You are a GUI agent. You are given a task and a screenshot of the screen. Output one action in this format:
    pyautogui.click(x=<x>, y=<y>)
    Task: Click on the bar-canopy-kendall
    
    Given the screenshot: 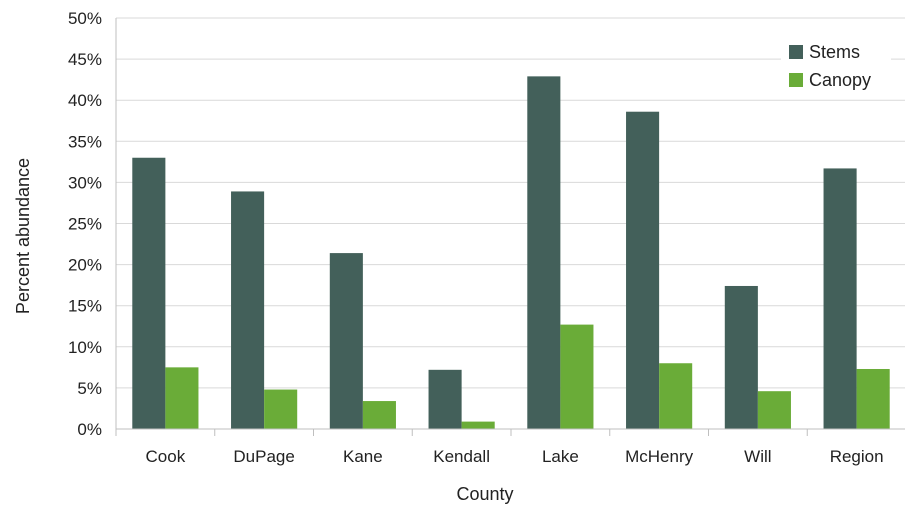 What is the action you would take?
    pyautogui.click(x=478, y=425)
    